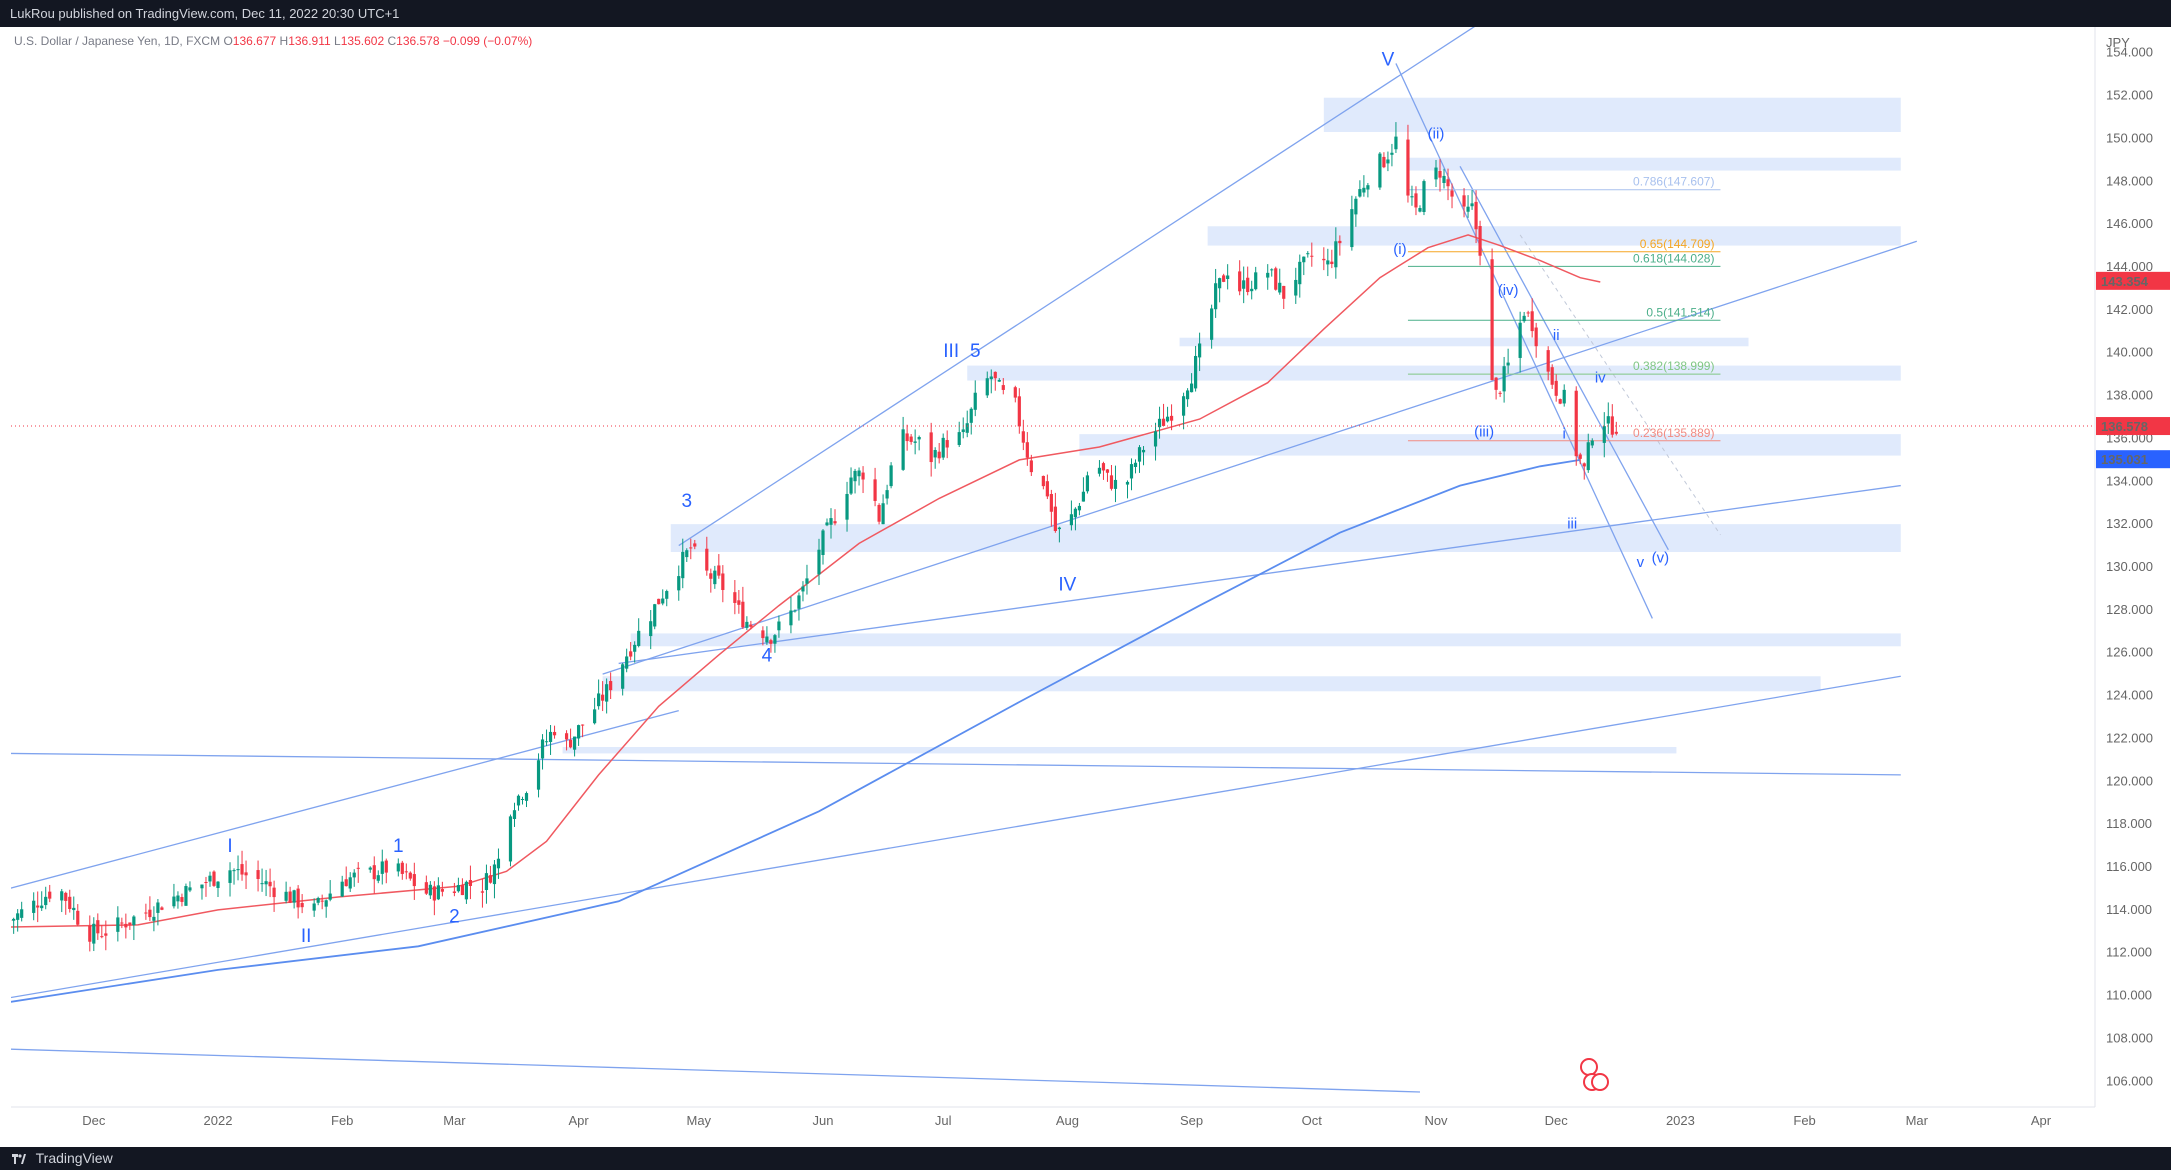  What do you see at coordinates (454, 1120) in the screenshot?
I see `x-tick-label: Mar` at bounding box center [454, 1120].